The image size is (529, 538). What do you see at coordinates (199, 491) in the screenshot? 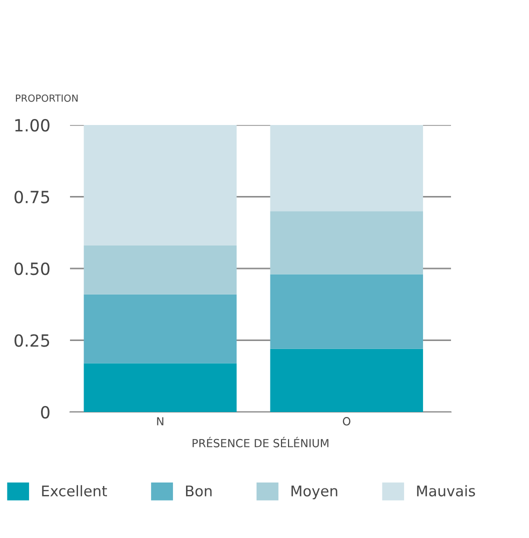
I see `legend-label: Bon` at bounding box center [199, 491].